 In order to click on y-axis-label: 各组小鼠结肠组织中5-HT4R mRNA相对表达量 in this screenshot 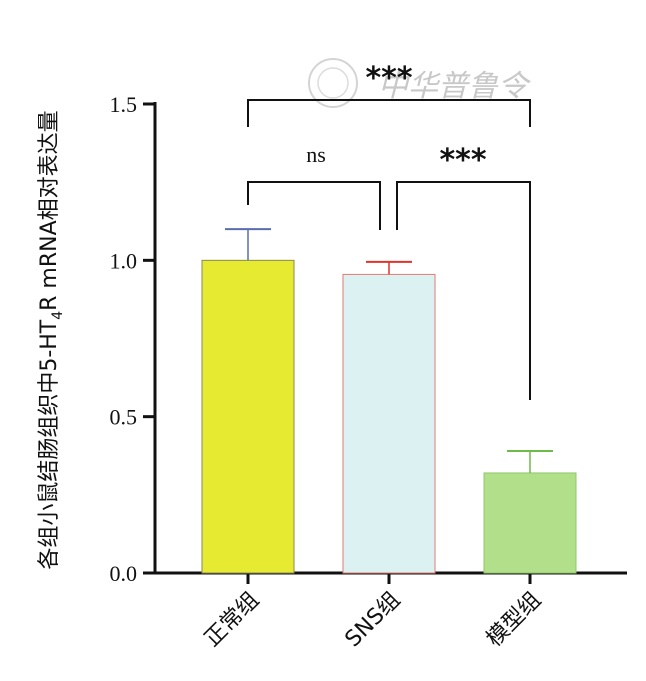, I will do `click(51, 339)`.